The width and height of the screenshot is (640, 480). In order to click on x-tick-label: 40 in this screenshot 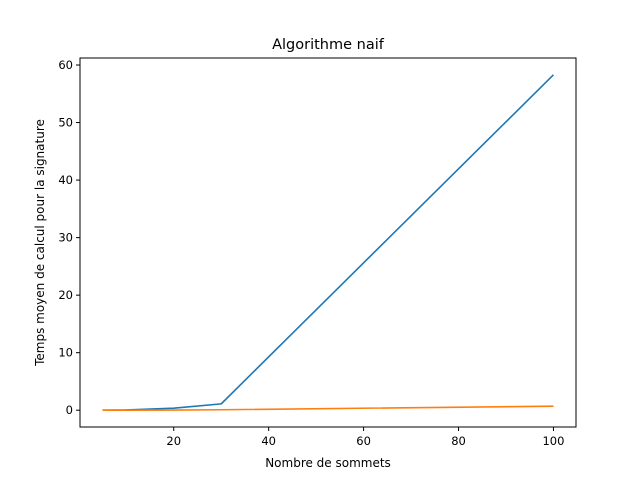, I will do `click(268, 441)`.